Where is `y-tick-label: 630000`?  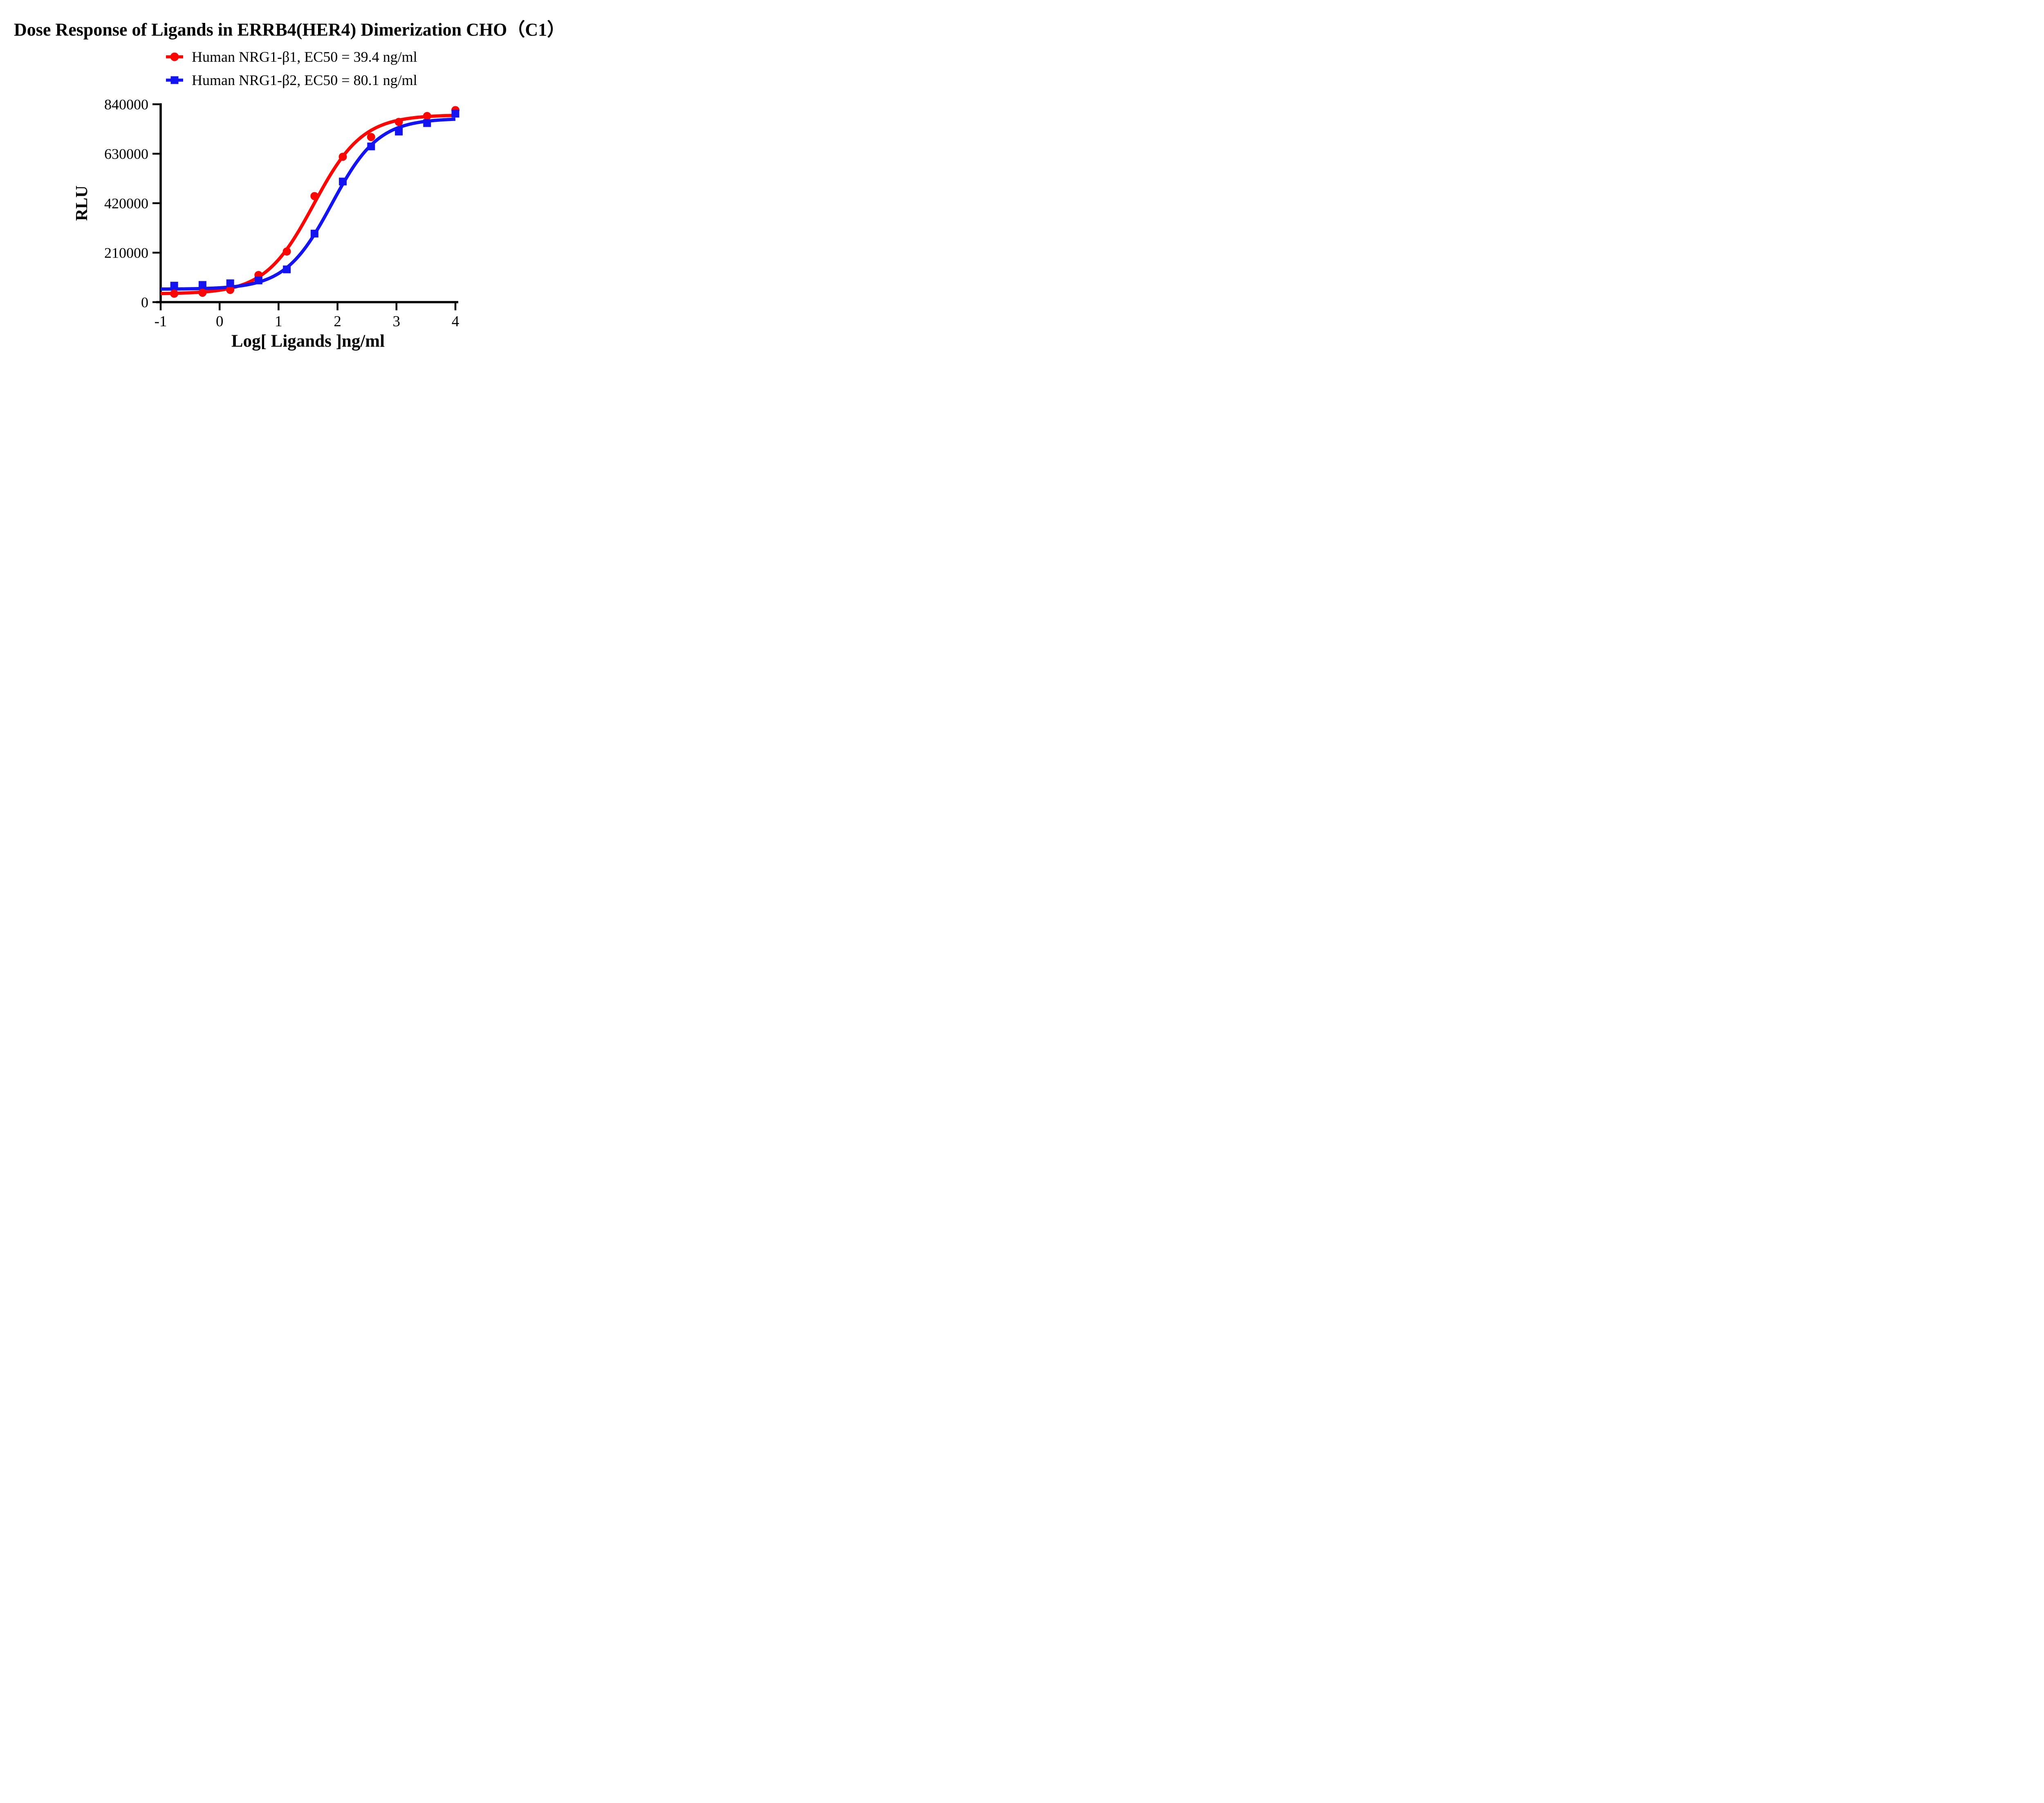
y-tick-label: 630000 is located at coordinates (126, 154).